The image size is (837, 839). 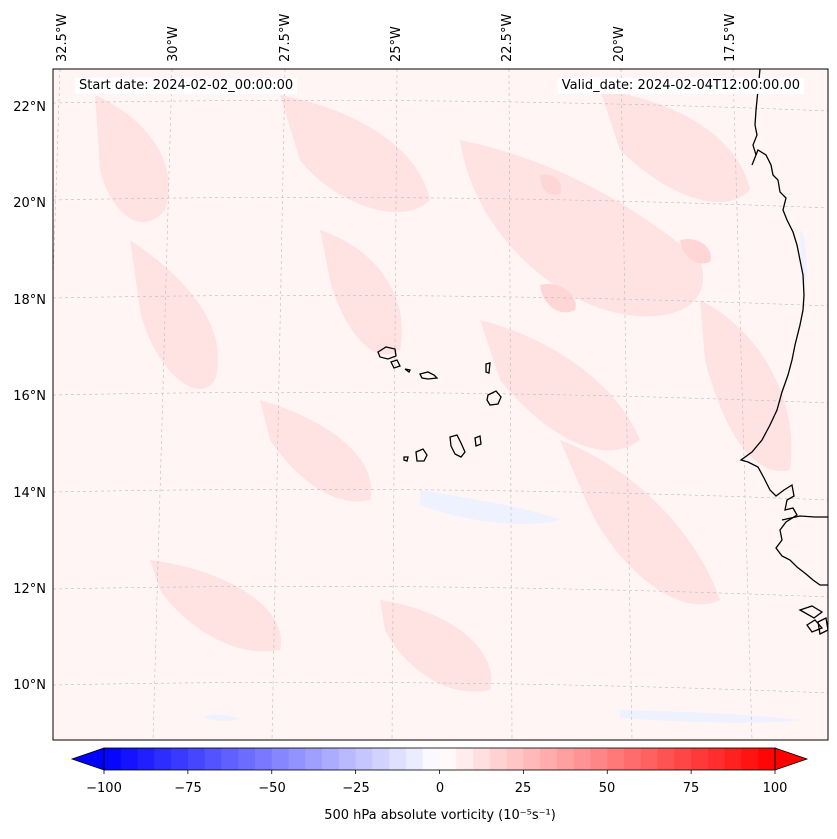 I want to click on lat-label: 16°N, so click(x=29, y=396).